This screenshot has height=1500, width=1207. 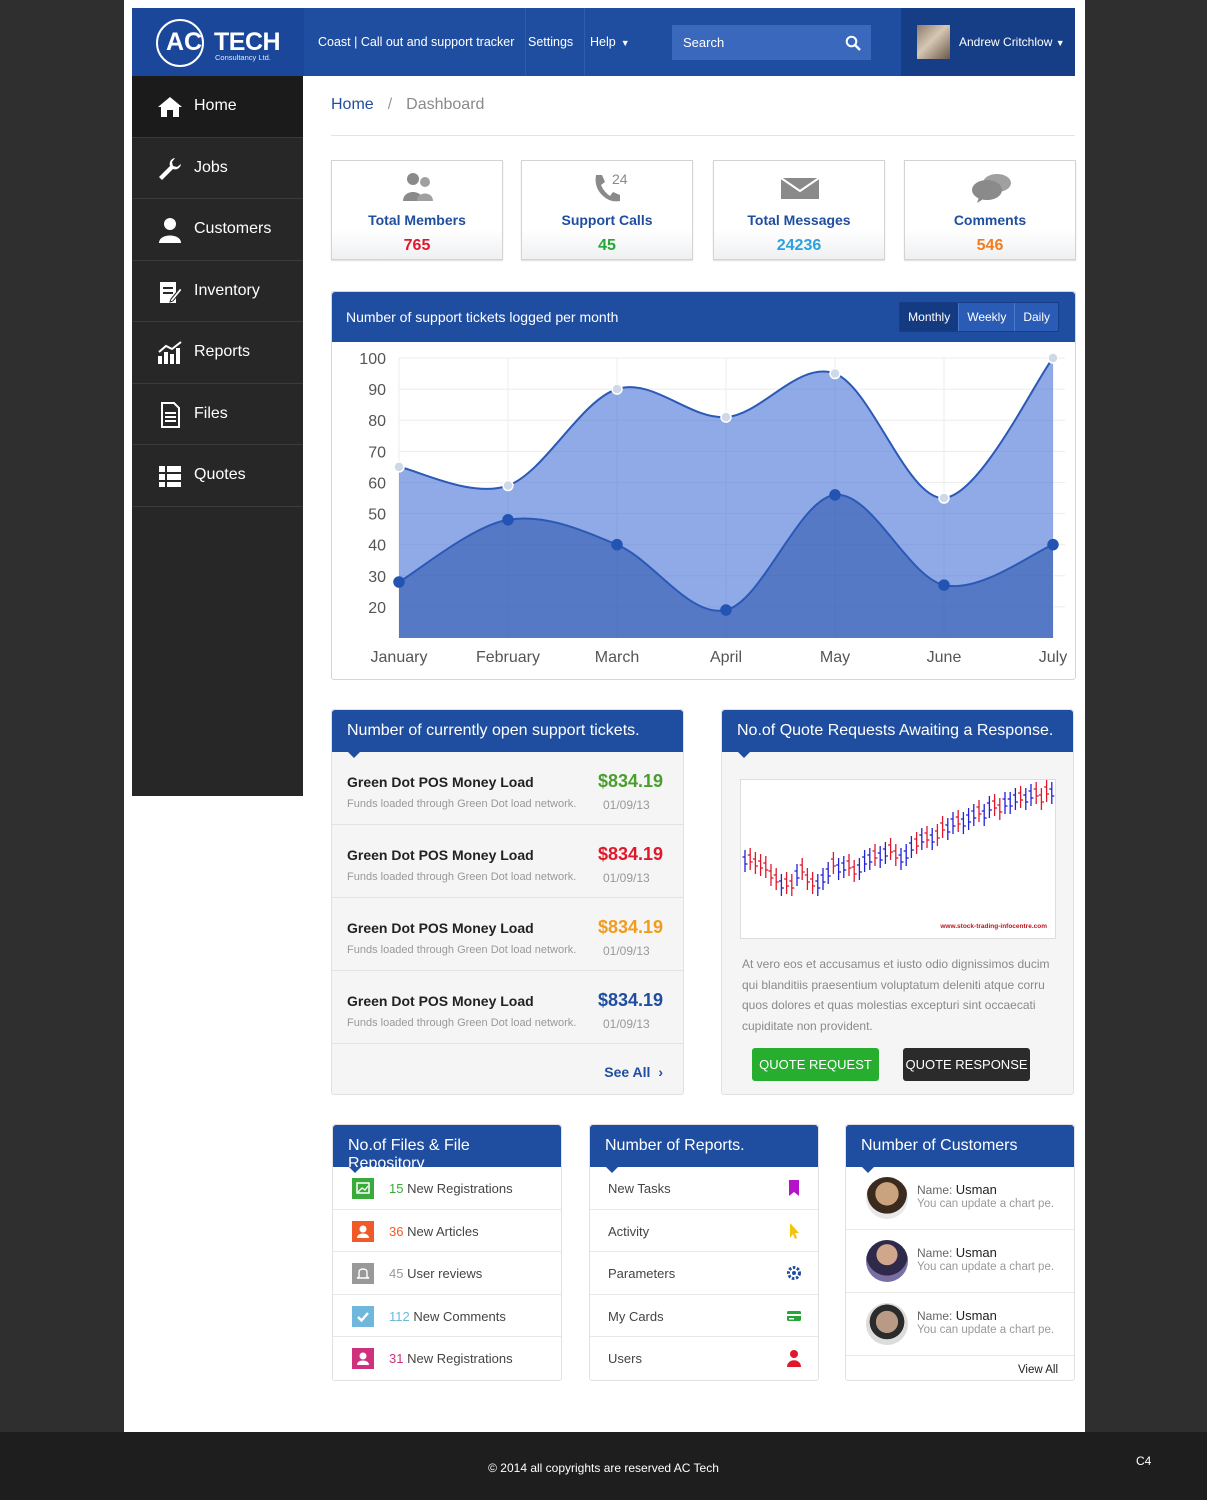 What do you see at coordinates (445, 104) in the screenshot?
I see `breadcrumb-current: Dashboard` at bounding box center [445, 104].